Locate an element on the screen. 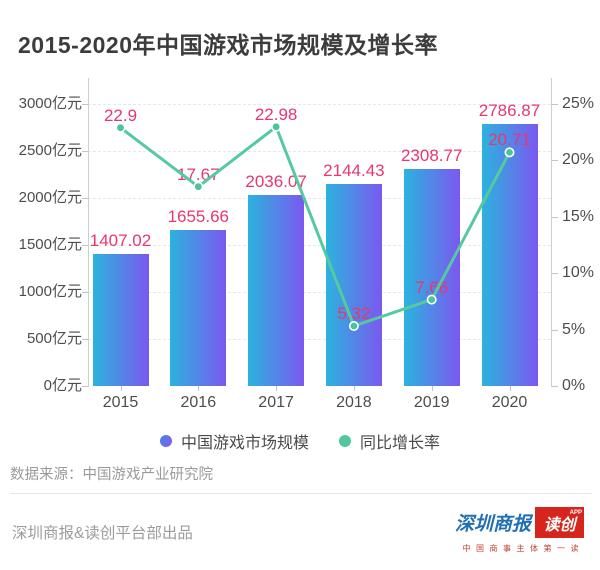  line-value-label: 7.66 is located at coordinates (432, 287).